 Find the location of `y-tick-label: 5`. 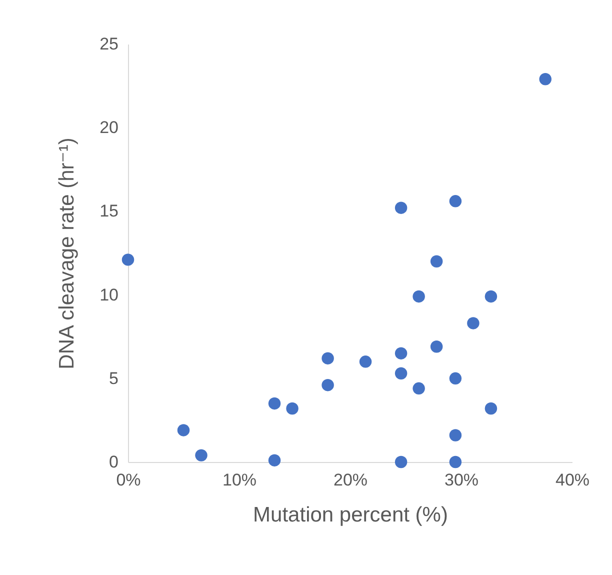

y-tick-label: 5 is located at coordinates (113, 378).